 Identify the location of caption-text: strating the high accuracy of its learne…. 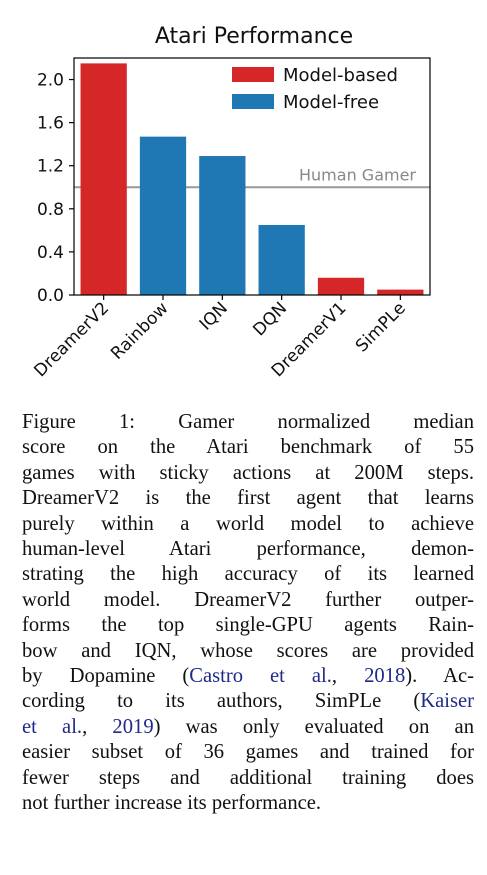
(248, 574).